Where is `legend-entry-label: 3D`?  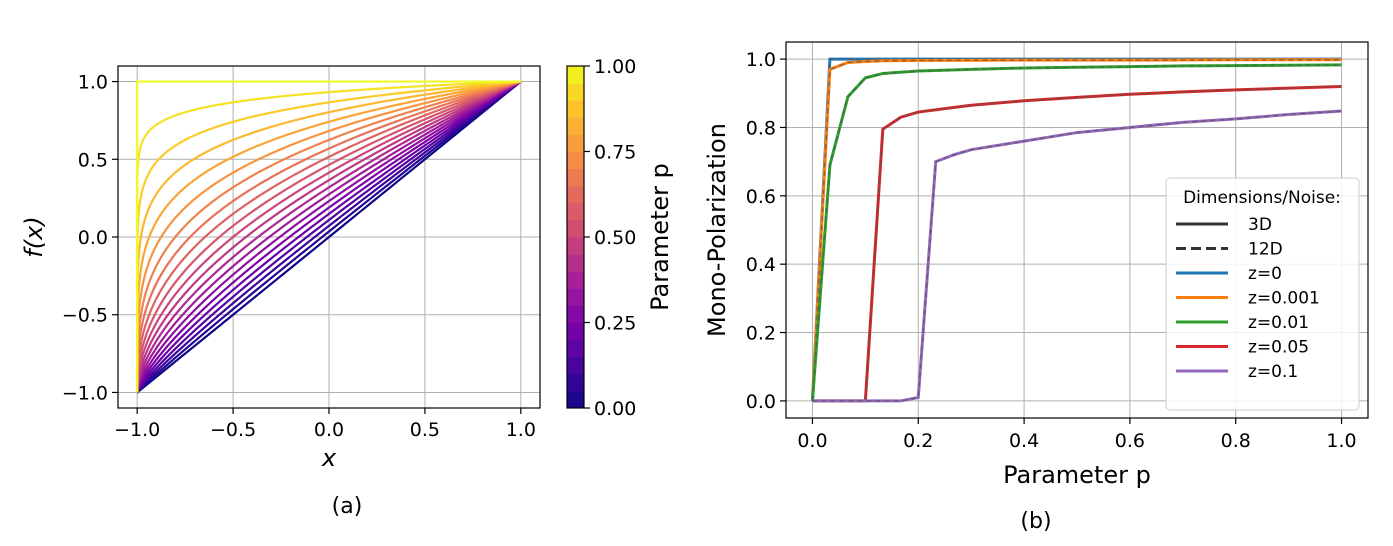 legend-entry-label: 3D is located at coordinates (1260, 225).